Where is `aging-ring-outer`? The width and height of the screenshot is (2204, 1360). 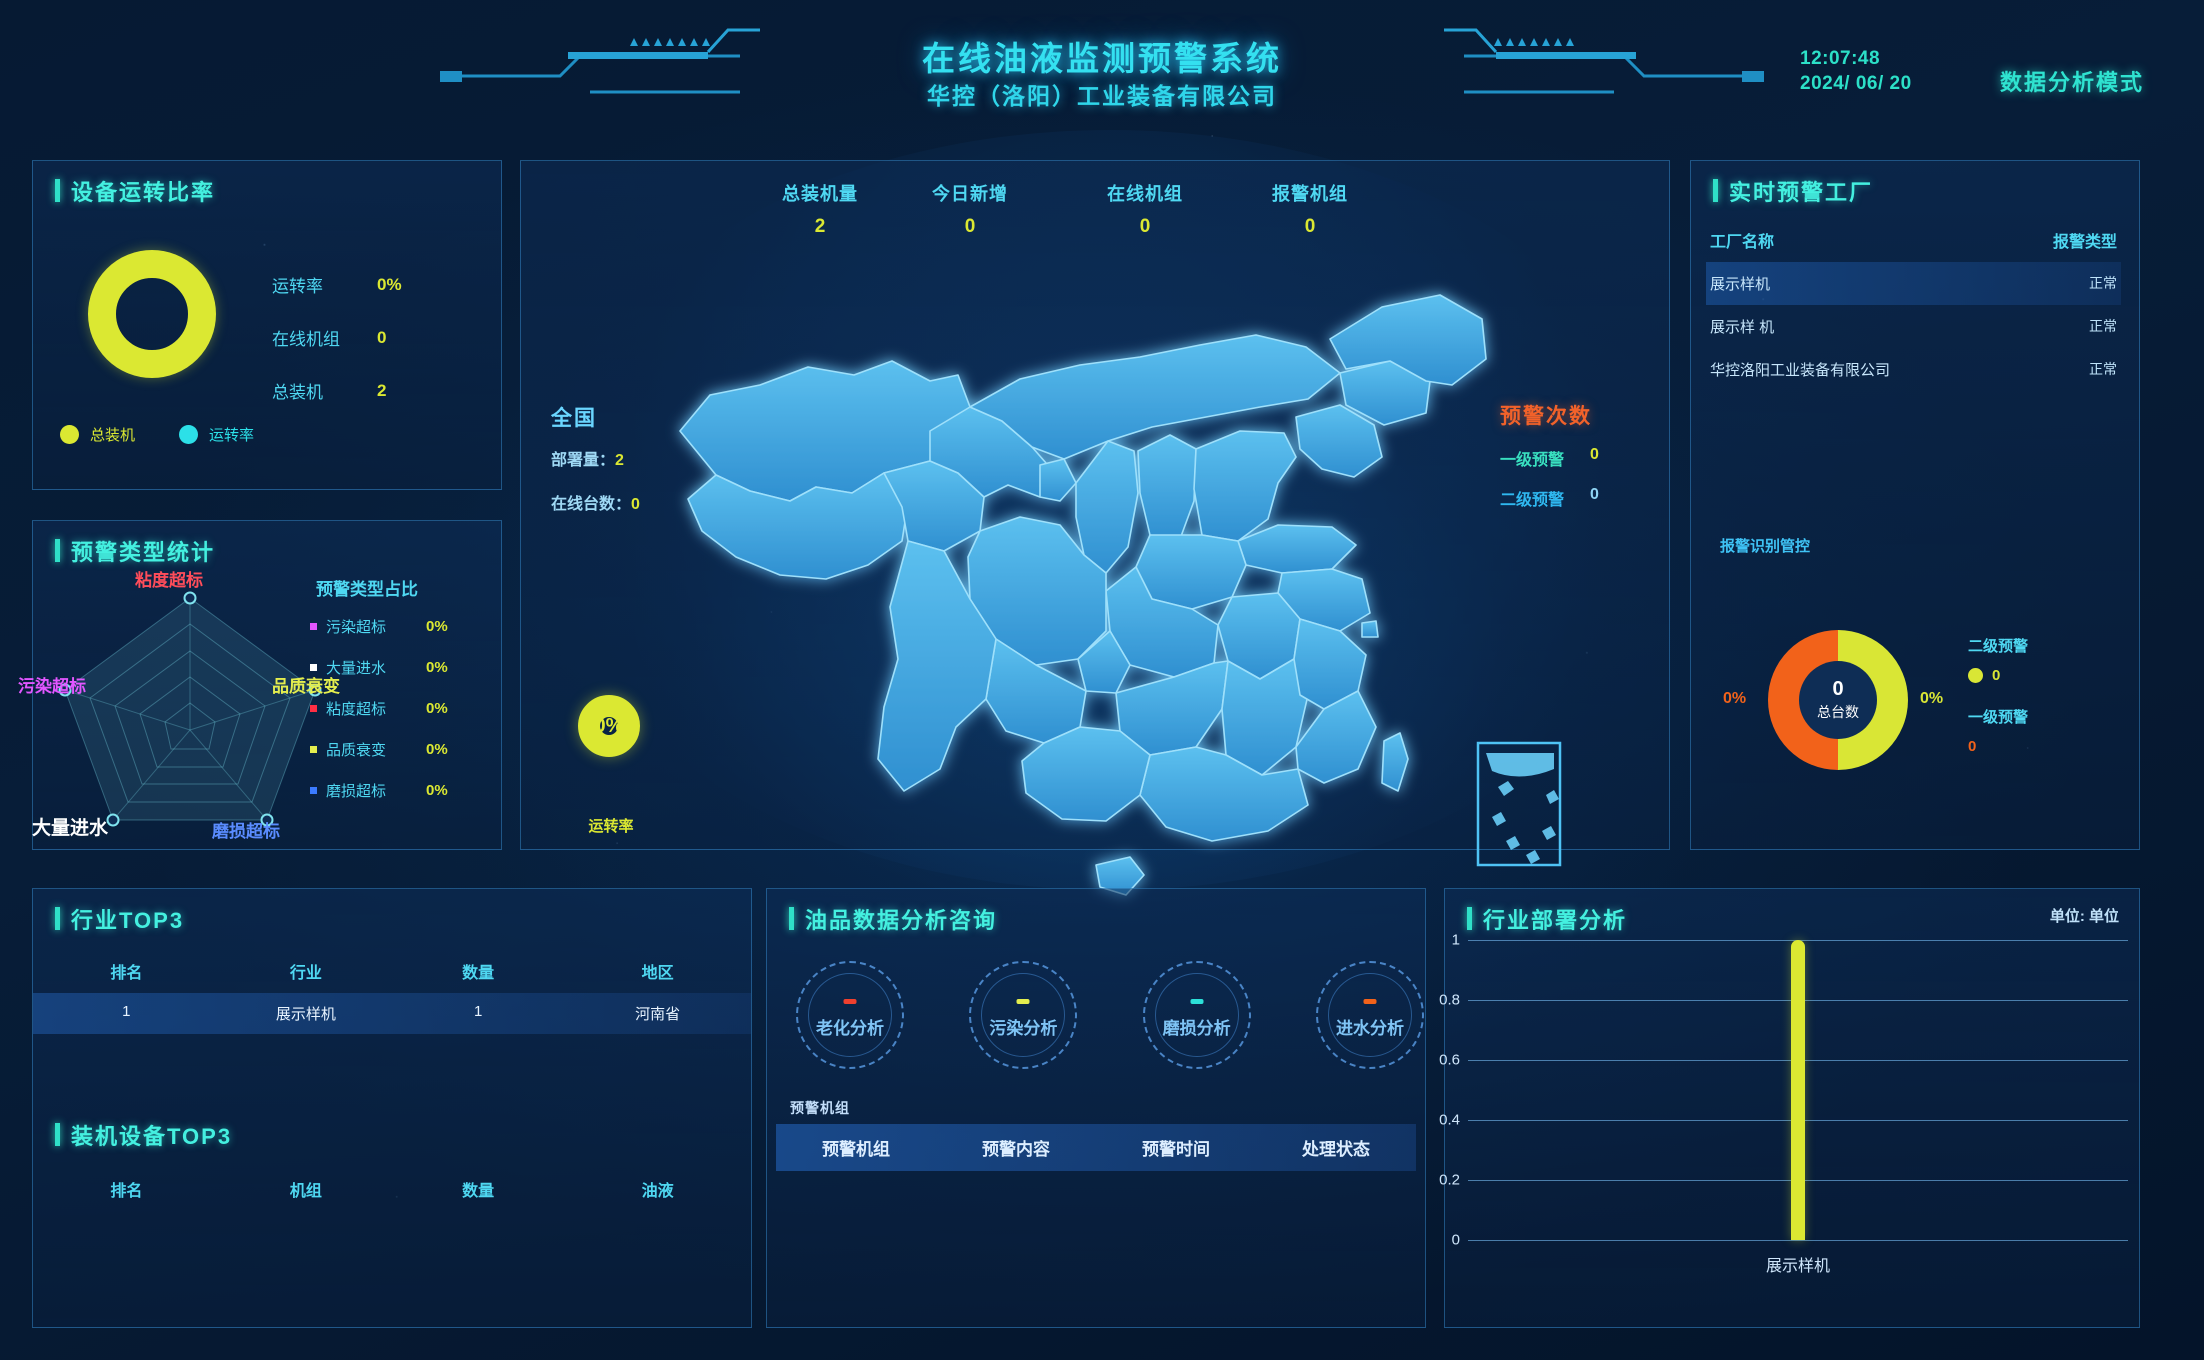
aging-ring-outer is located at coordinates (850, 1015).